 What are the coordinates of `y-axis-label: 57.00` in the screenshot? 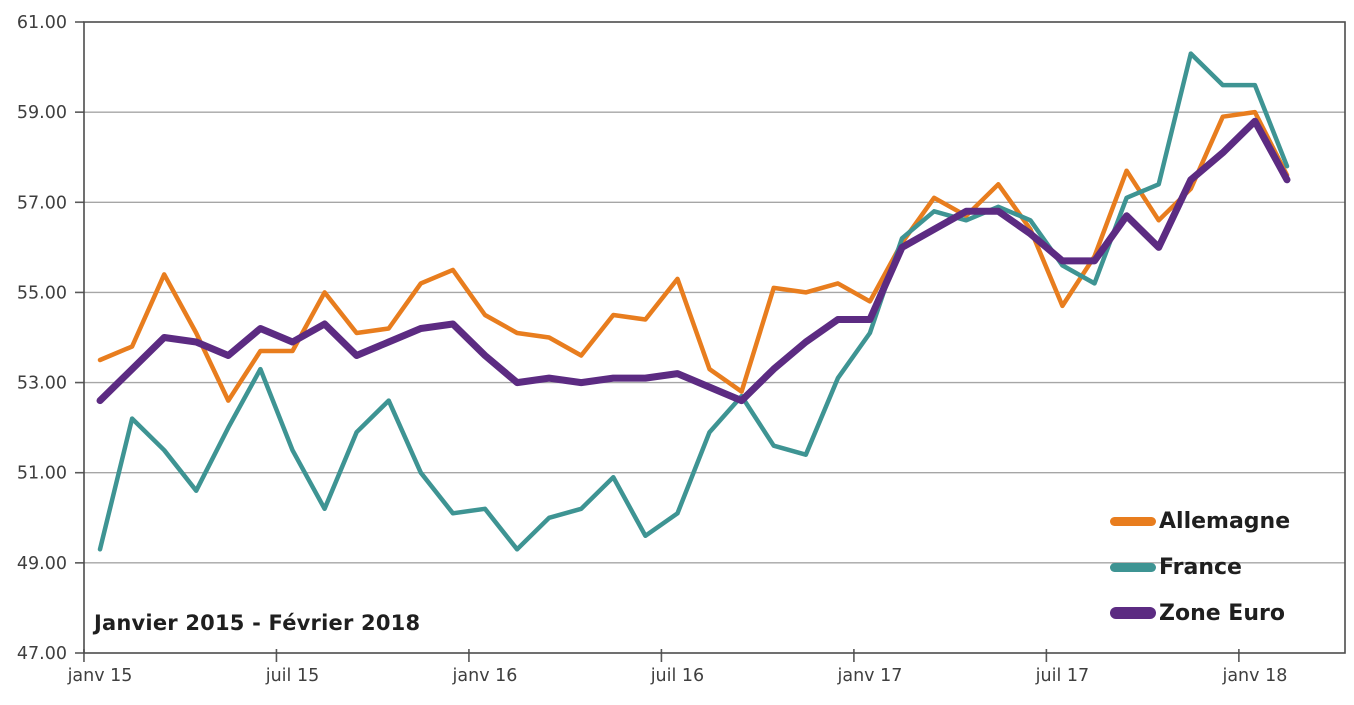 It's located at (42, 203).